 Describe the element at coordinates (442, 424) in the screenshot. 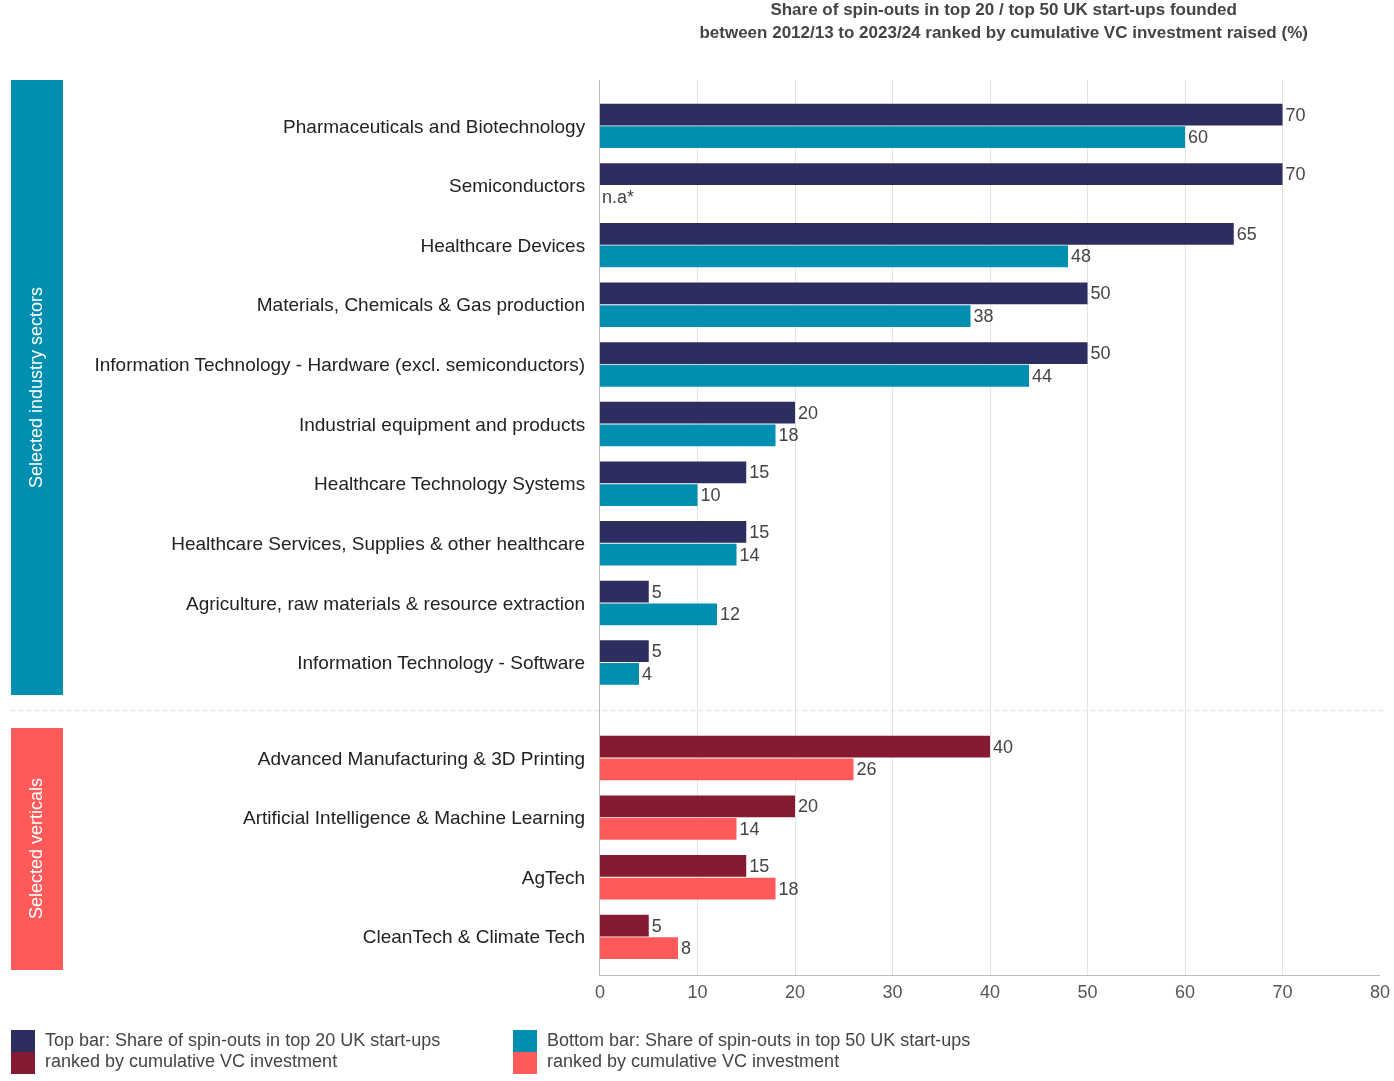

I see `y-tick-label: Industrial equipment and products` at that location.